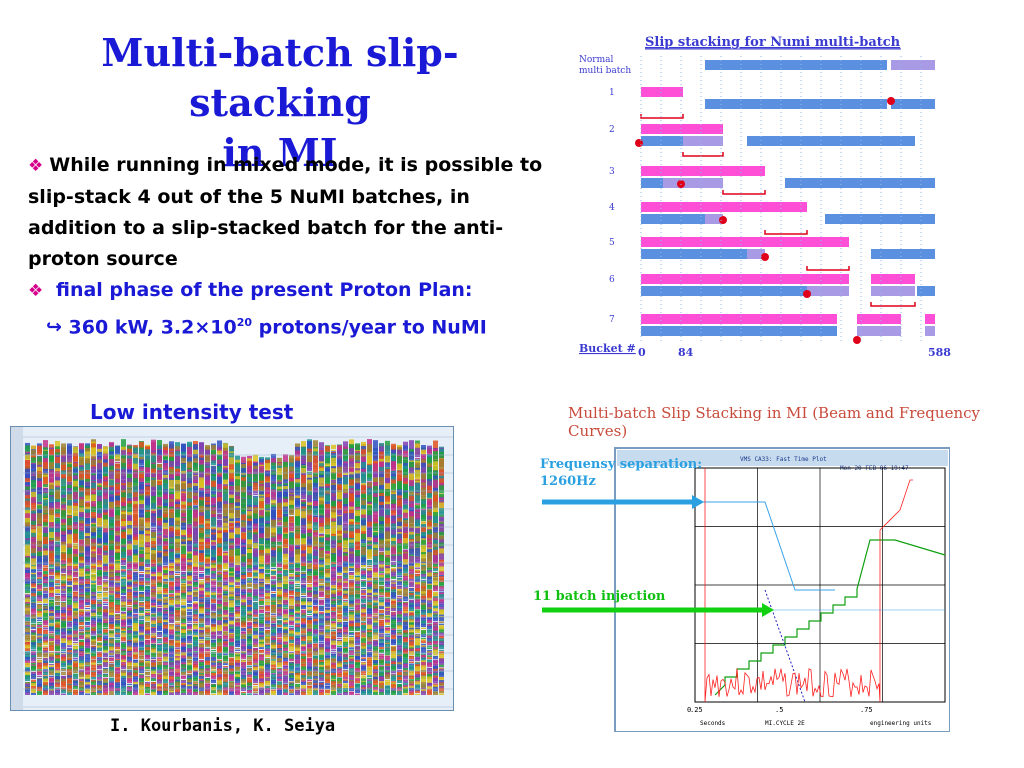 This screenshot has height=768, width=1024. I want to click on title-line-2: in MI, so click(280, 152).